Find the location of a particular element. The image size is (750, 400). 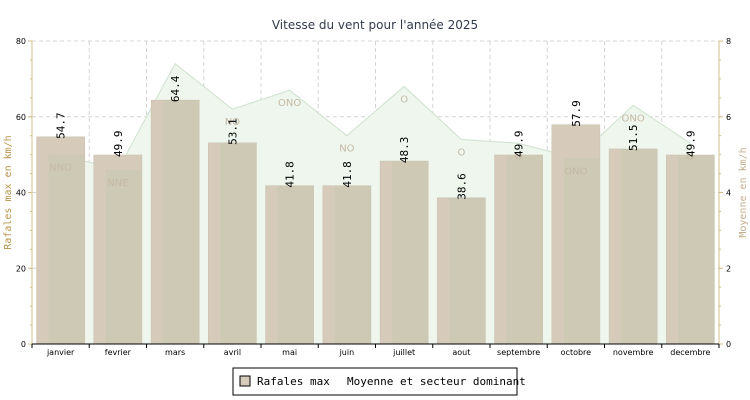

bar-overlap-aout is located at coordinates (467, 270).